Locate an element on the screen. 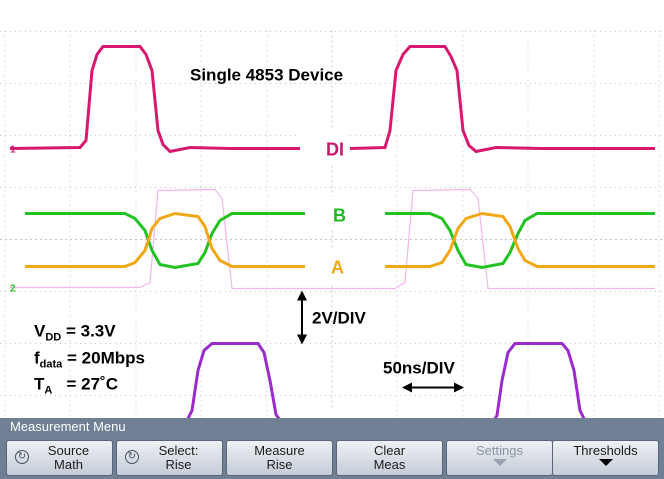 Image resolution: width=664 pixels, height=479 pixels. softkey-label: Source is located at coordinates (68, 450).